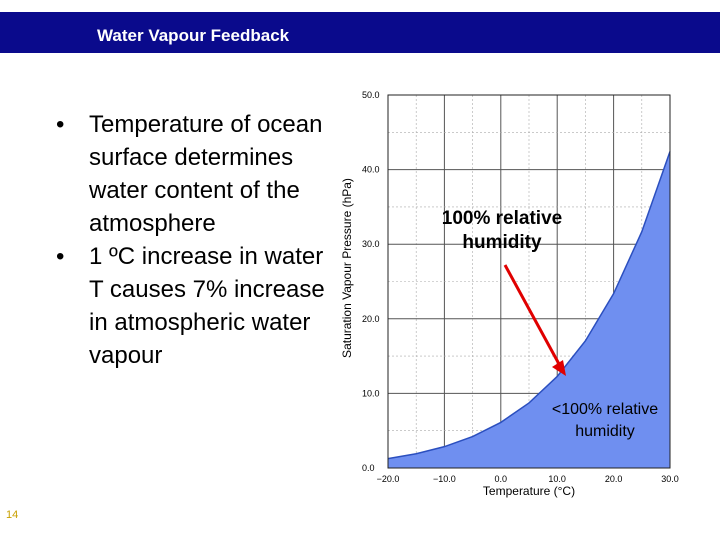 This screenshot has height=540, width=720. I want to click on y-tick-label: 50.0, so click(371, 95).